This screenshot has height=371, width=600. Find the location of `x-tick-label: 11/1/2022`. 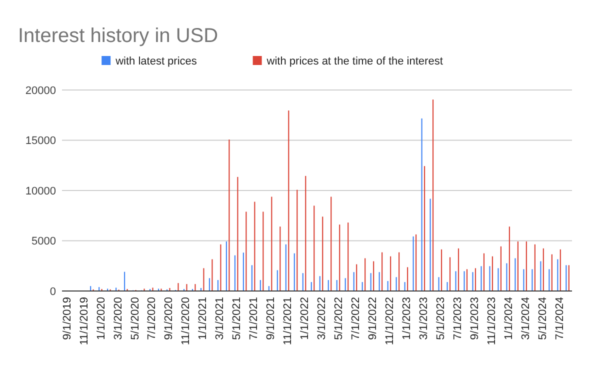

x-tick-label: 11/1/2022 is located at coordinates (390, 321).